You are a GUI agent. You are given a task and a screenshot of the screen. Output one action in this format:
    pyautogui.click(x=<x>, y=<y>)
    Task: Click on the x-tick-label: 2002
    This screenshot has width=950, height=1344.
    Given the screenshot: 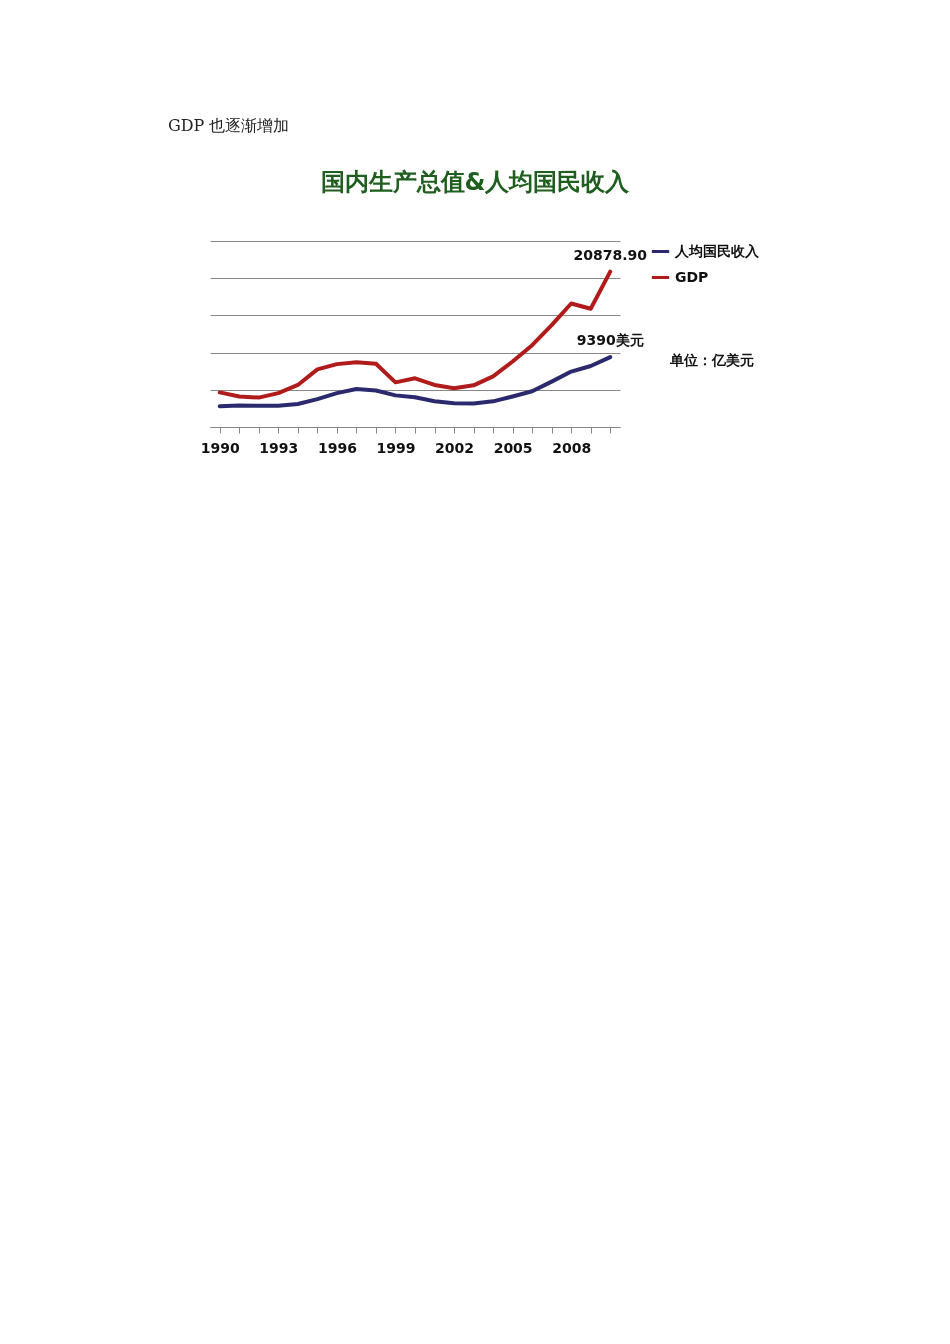 What is the action you would take?
    pyautogui.click(x=455, y=447)
    